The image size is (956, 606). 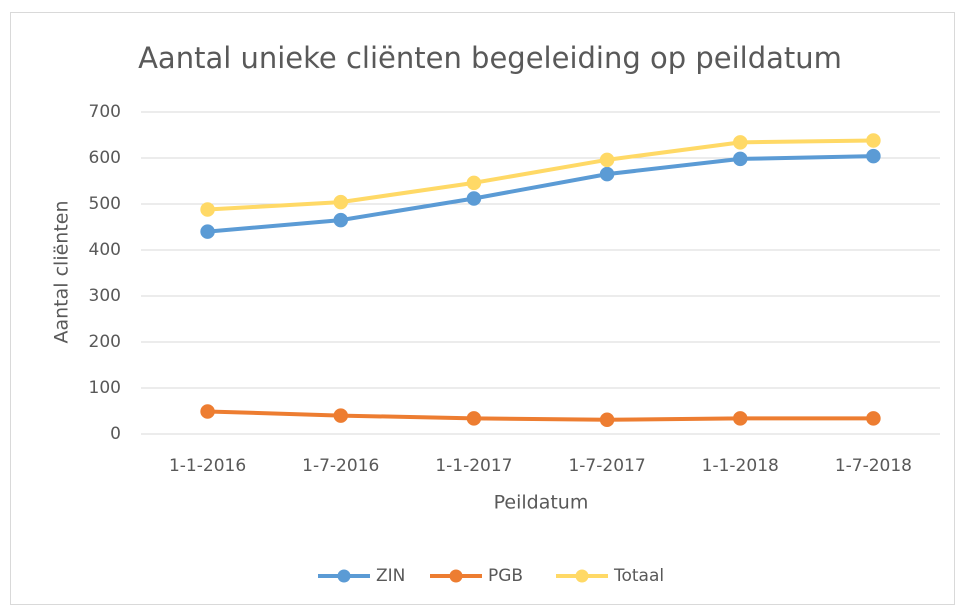 What do you see at coordinates (207, 466) in the screenshot?
I see `x-tick-label: 1-1-2016` at bounding box center [207, 466].